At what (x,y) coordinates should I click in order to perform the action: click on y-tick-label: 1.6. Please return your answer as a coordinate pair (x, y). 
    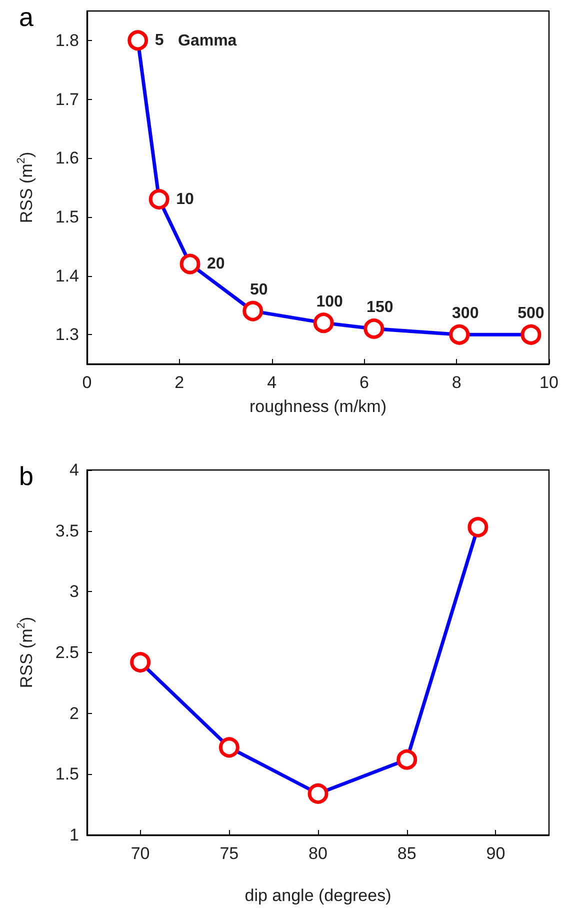
    Looking at the image, I should click on (67, 158).